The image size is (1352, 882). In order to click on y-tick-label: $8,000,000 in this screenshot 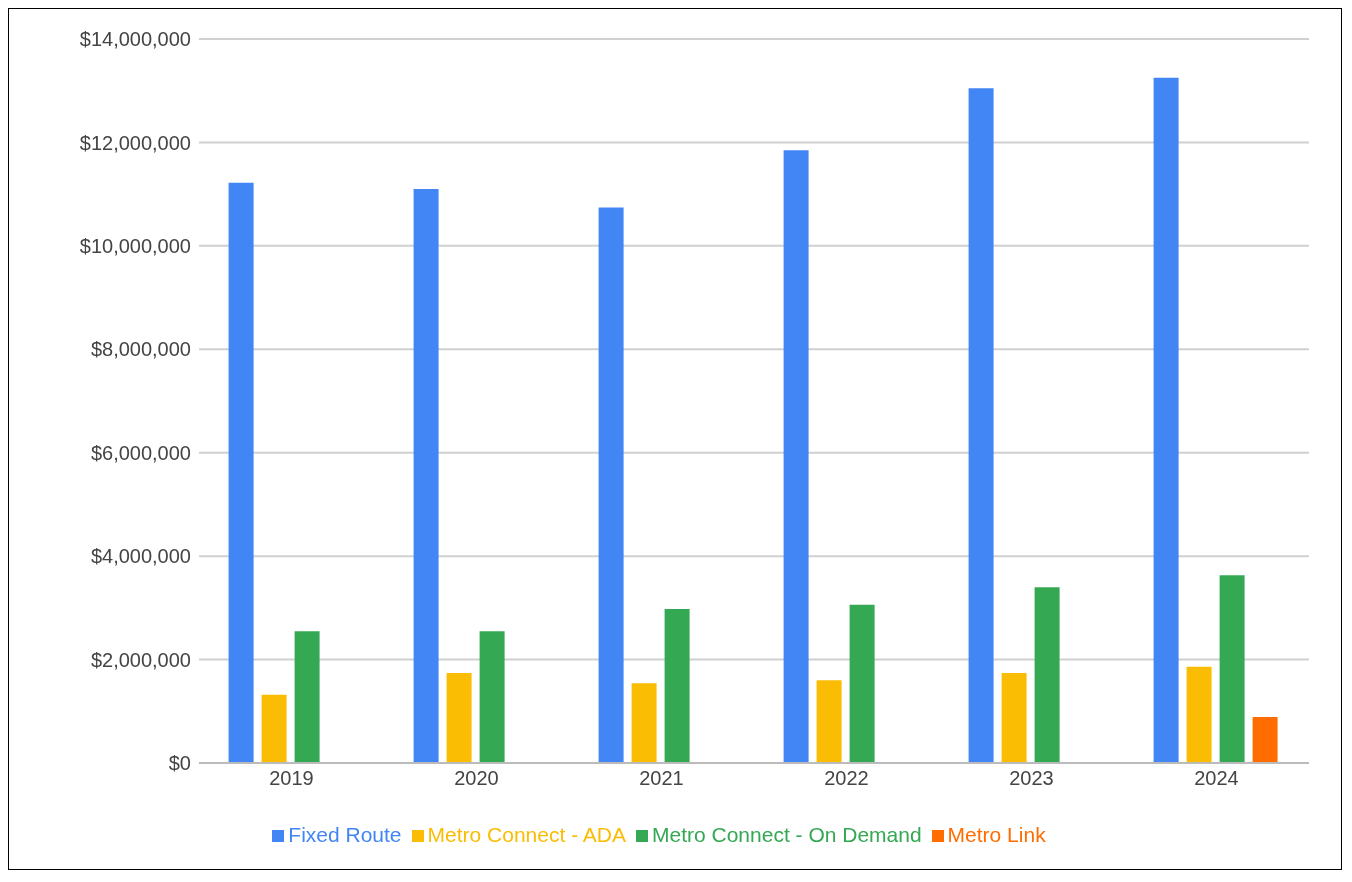, I will do `click(140, 349)`.